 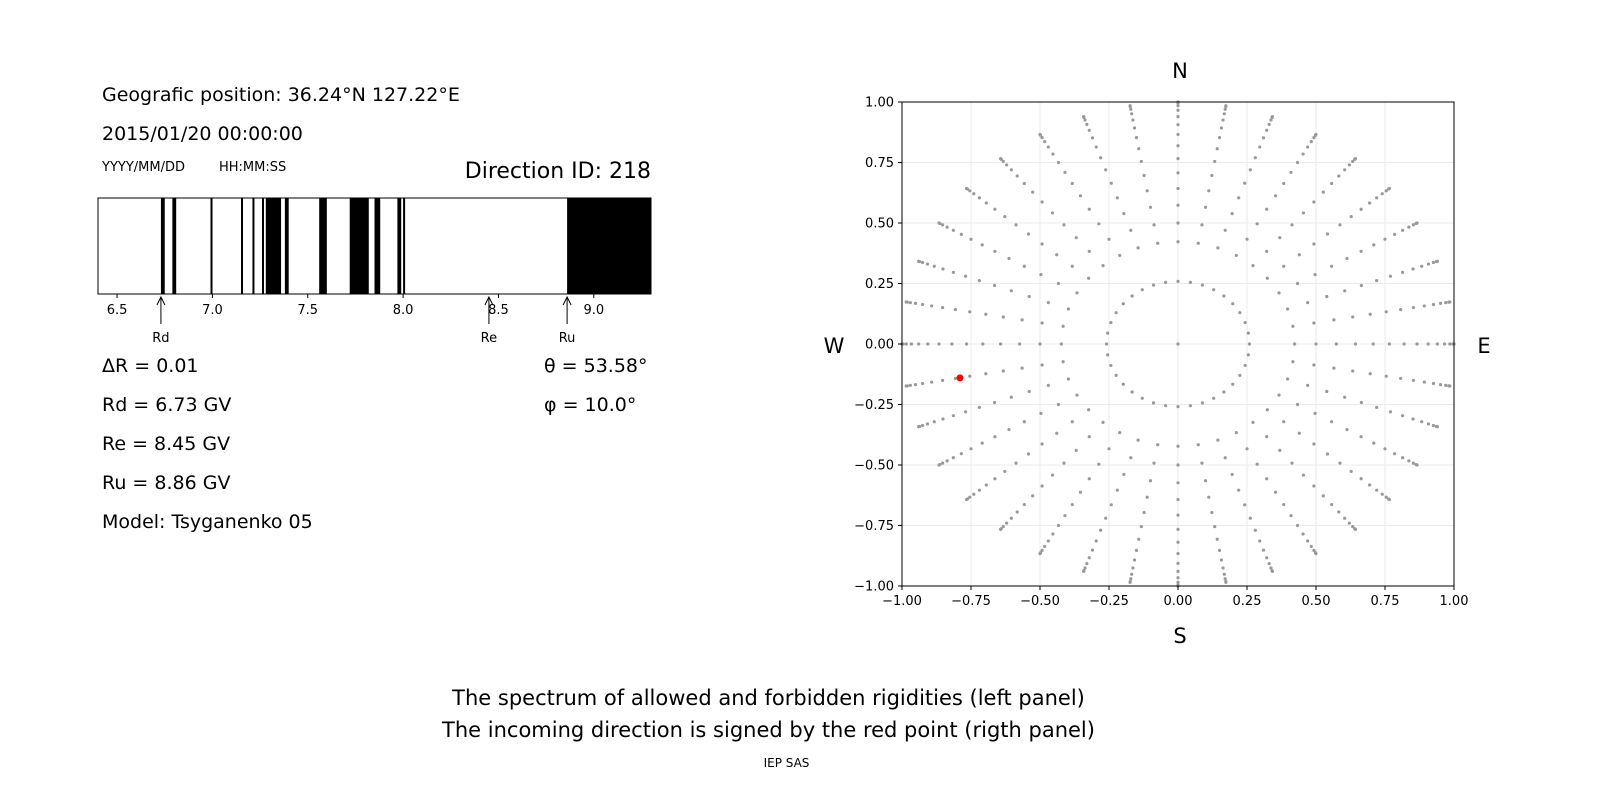 I want to click on direction-south: S, so click(x=1179, y=636).